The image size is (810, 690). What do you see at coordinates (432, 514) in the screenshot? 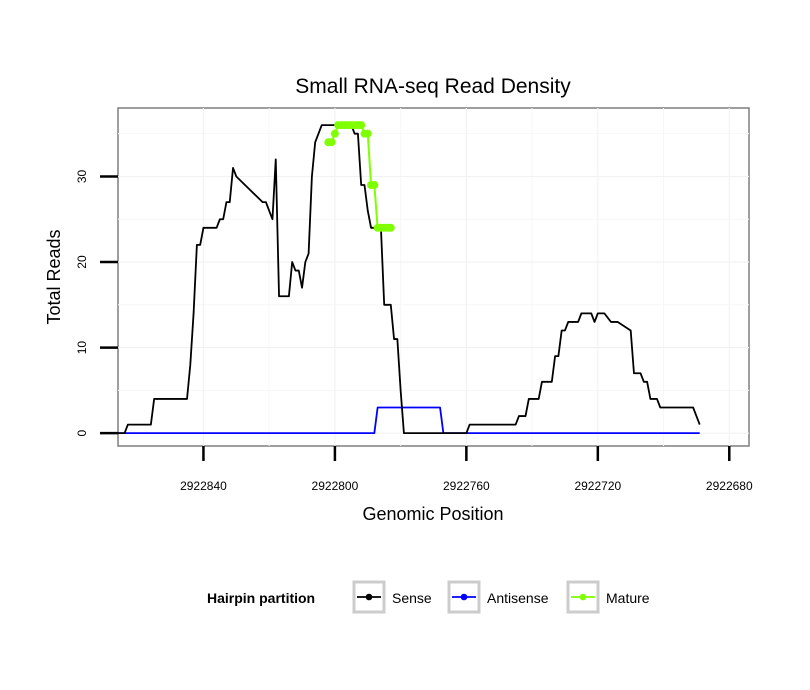
I see `x-axis-title: Genomic Position` at bounding box center [432, 514].